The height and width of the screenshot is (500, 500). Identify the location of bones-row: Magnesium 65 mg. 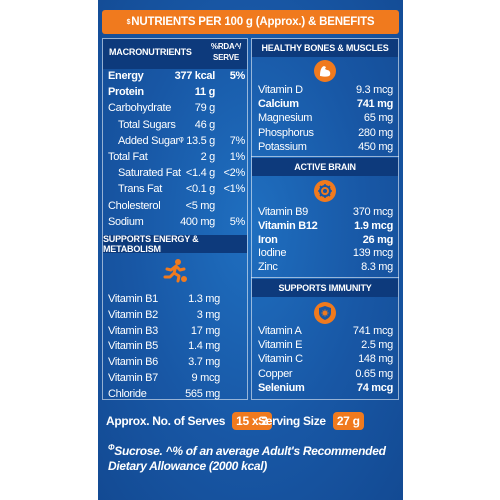
(325, 118).